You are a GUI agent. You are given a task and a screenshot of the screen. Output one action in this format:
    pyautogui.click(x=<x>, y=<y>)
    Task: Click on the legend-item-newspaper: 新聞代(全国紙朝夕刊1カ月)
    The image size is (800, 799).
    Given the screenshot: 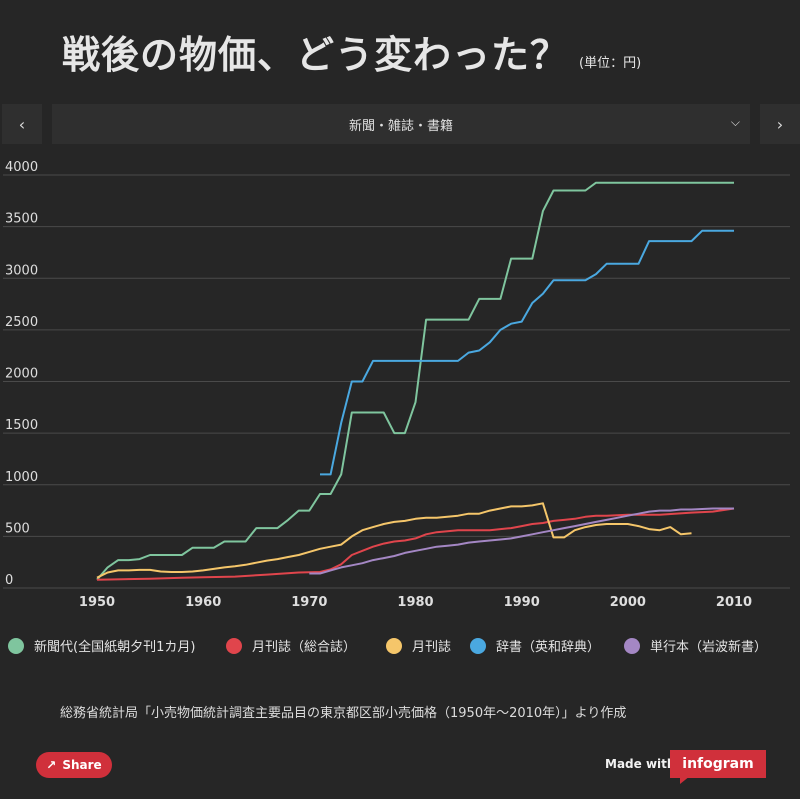 What is the action you would take?
    pyautogui.click(x=101, y=645)
    